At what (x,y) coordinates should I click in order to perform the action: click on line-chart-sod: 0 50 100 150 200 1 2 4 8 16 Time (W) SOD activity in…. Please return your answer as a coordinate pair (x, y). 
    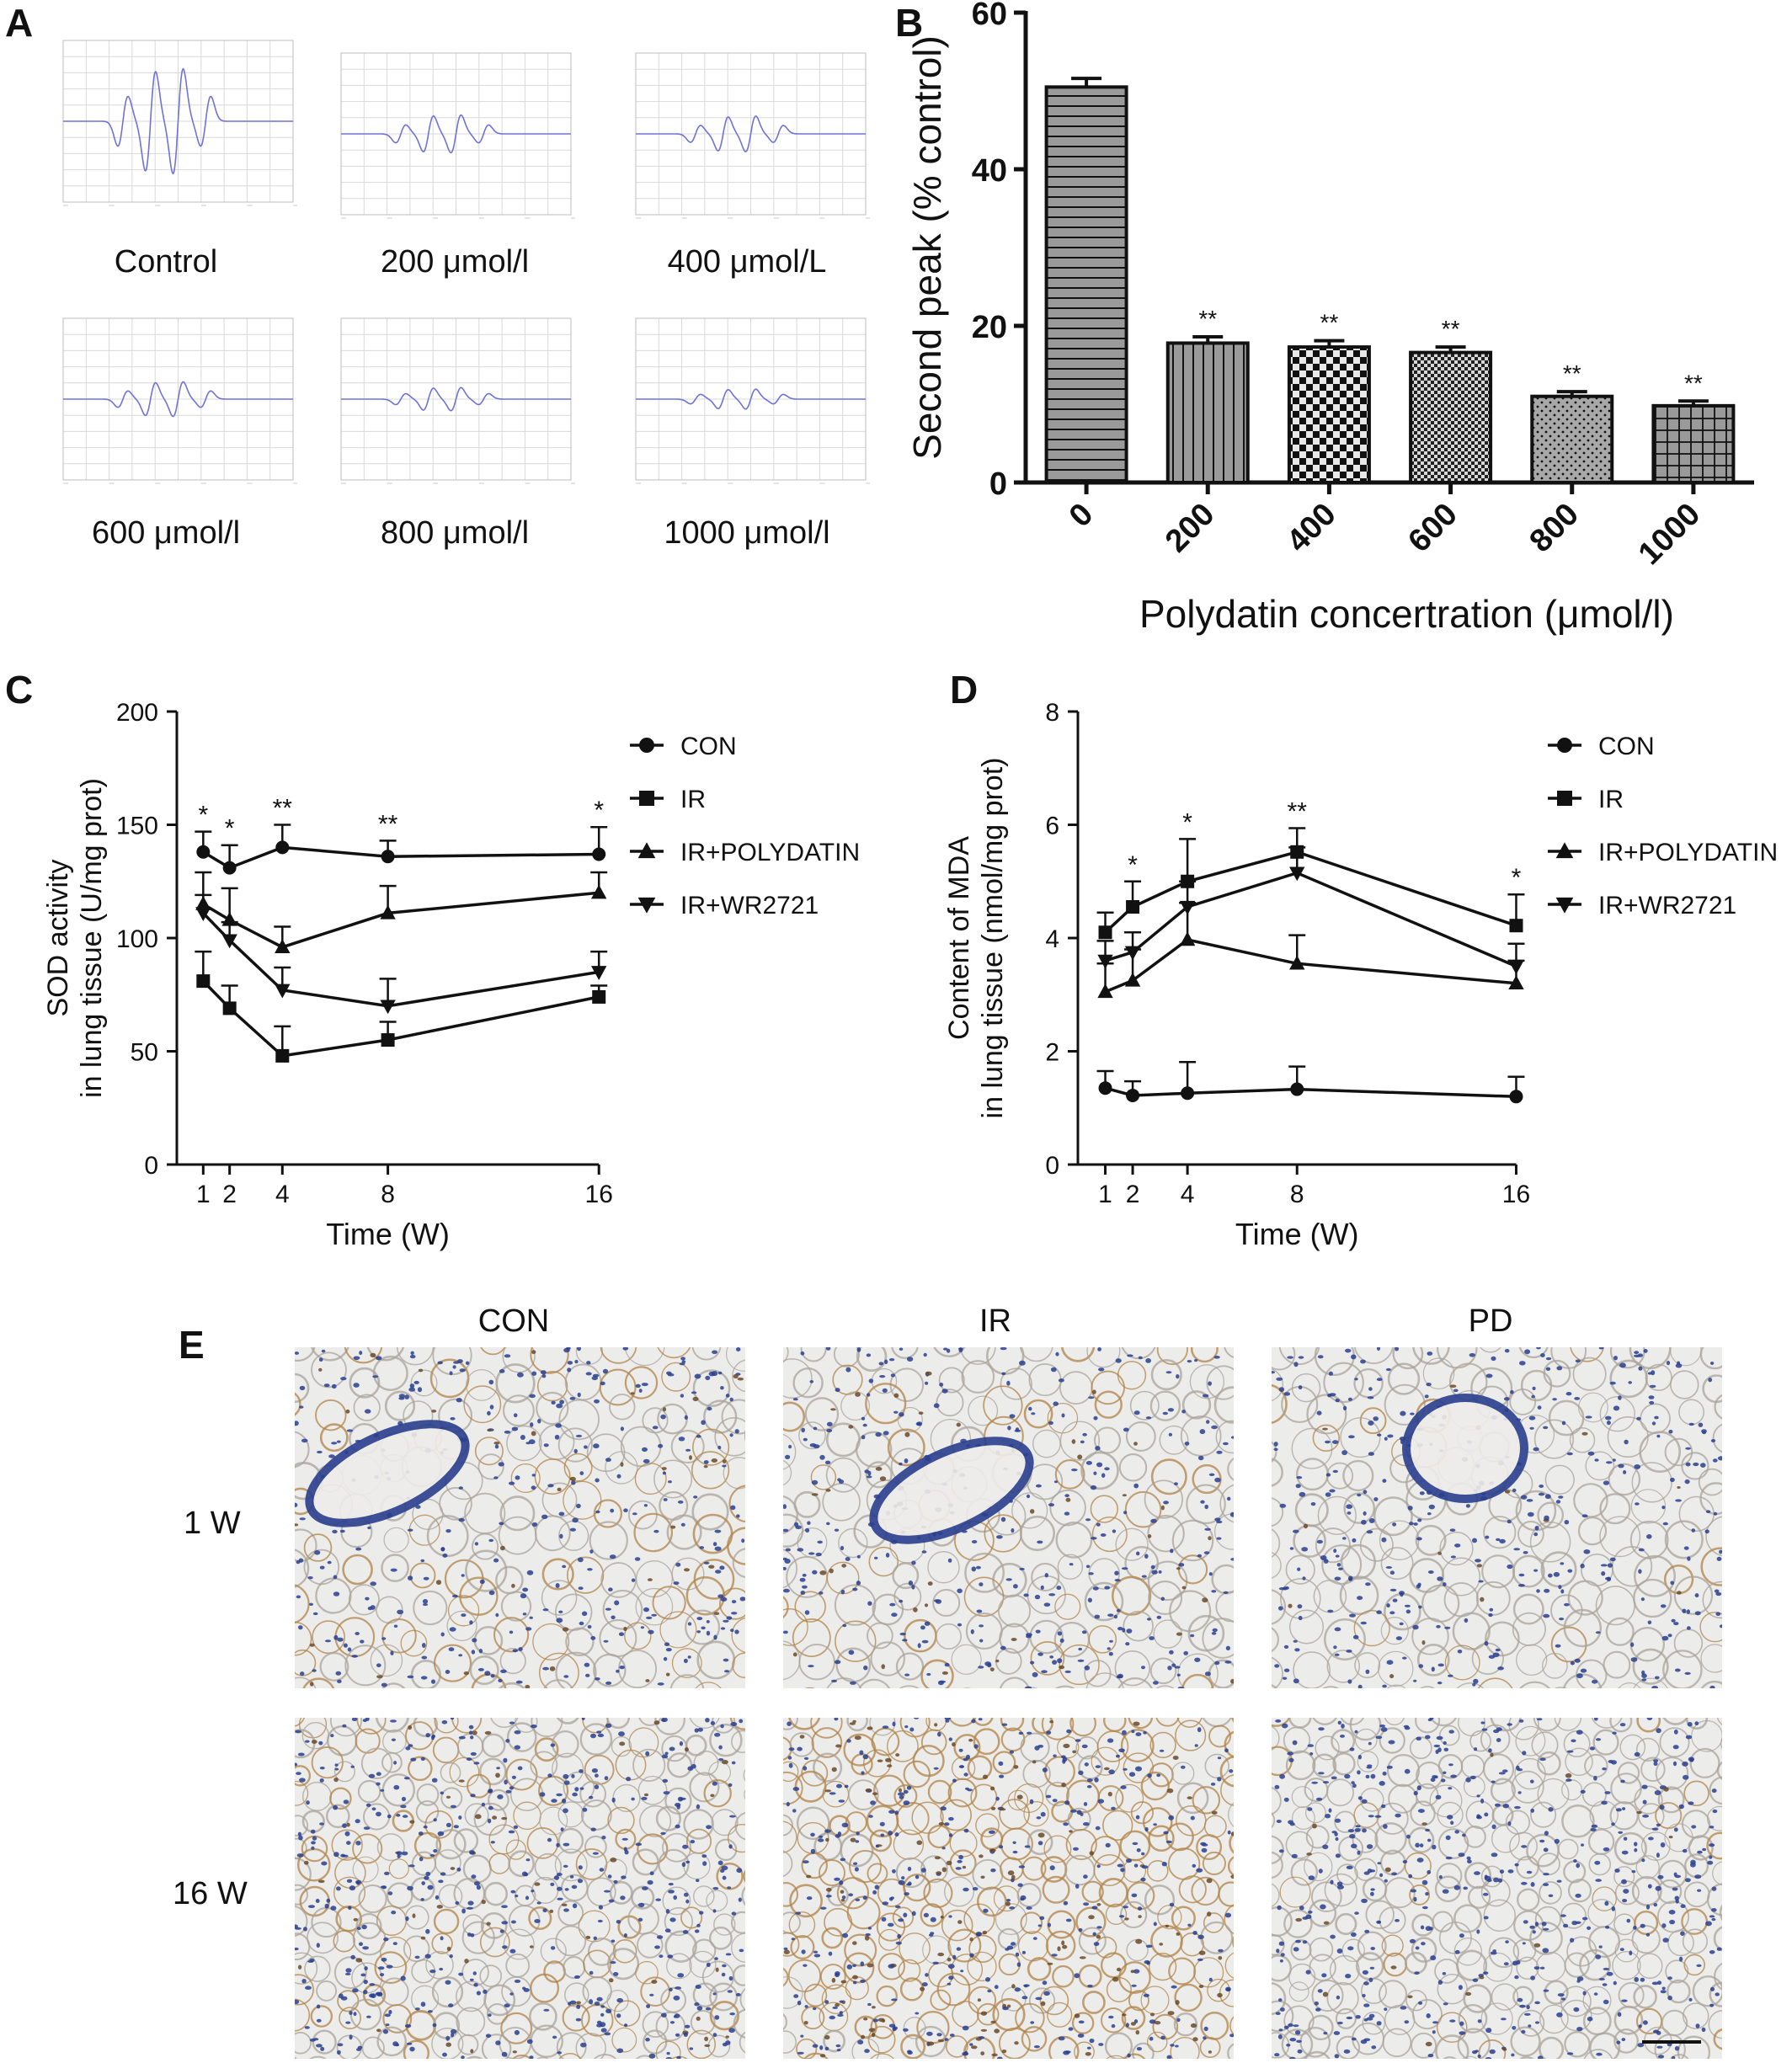
    Looking at the image, I should click on (451, 975).